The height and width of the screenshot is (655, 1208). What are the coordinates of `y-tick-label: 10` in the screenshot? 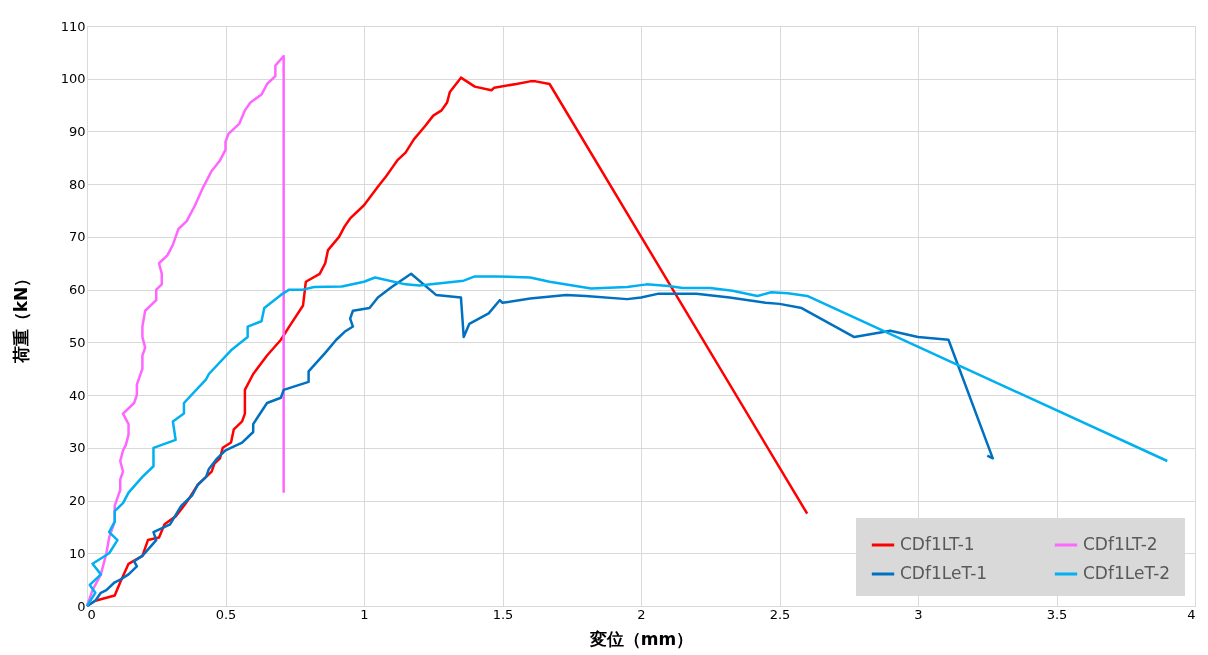 It's located at (77, 553).